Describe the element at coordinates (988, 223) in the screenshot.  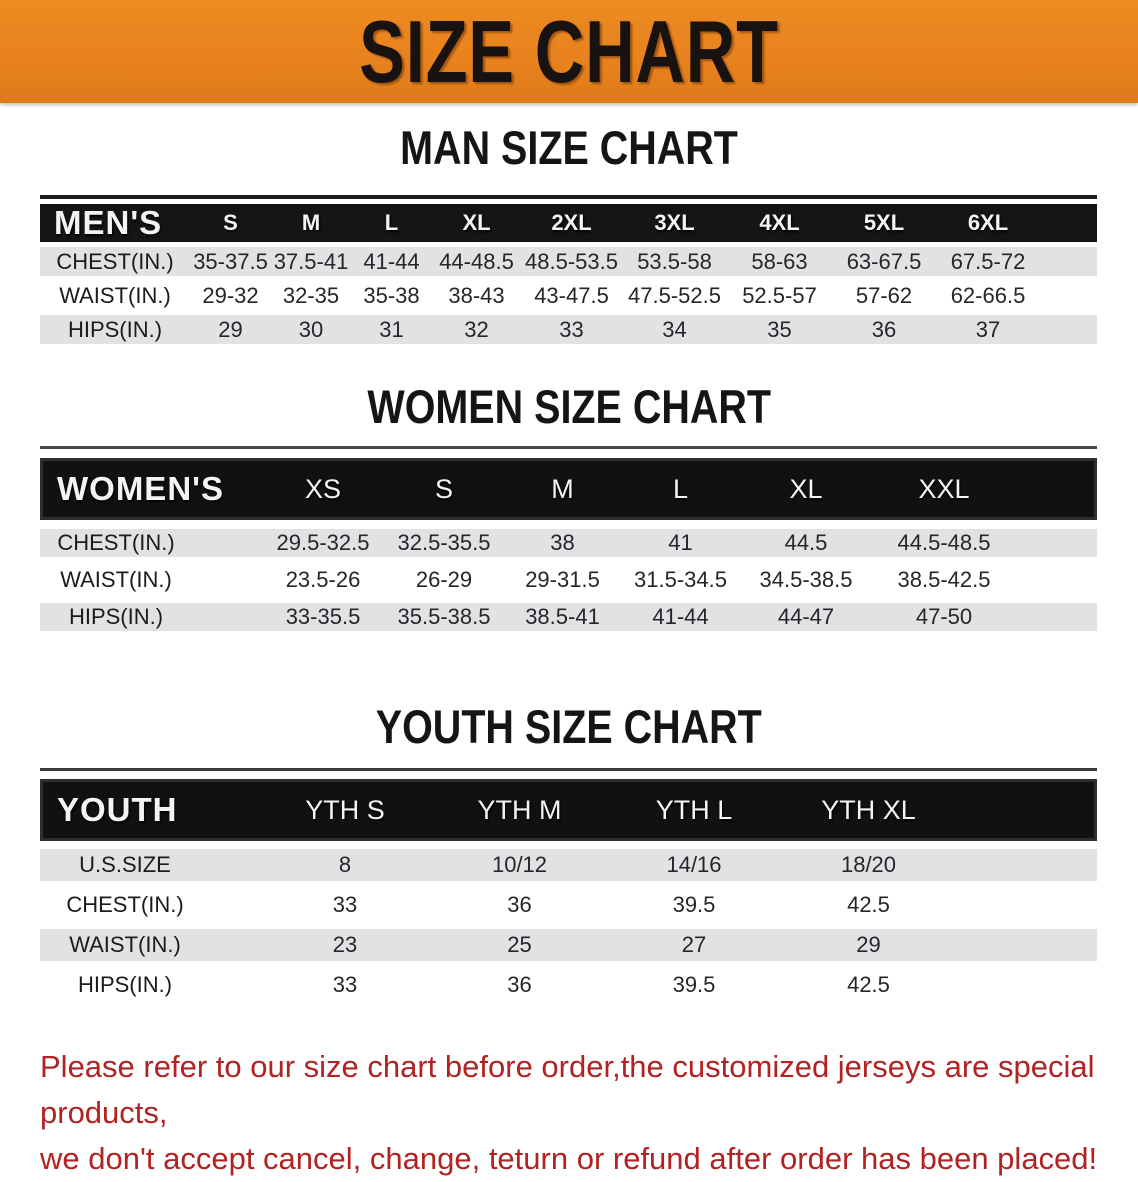
I see `men-size-header: 6XL` at that location.